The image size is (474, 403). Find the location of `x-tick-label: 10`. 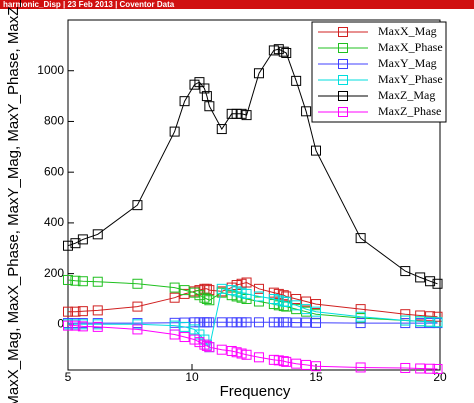

x-tick-label: 10 is located at coordinates (192, 377).